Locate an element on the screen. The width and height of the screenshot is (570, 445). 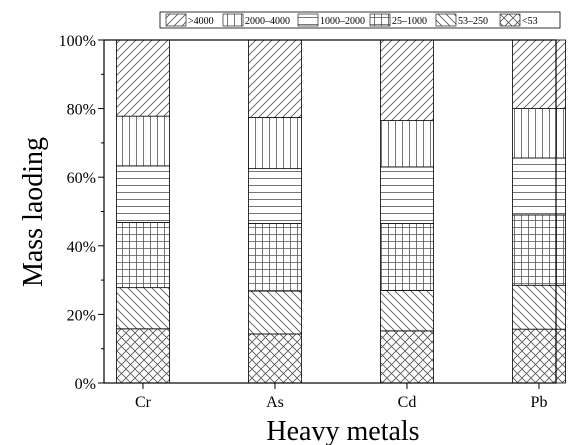
y-tick-label: 0% is located at coordinates (85, 384).